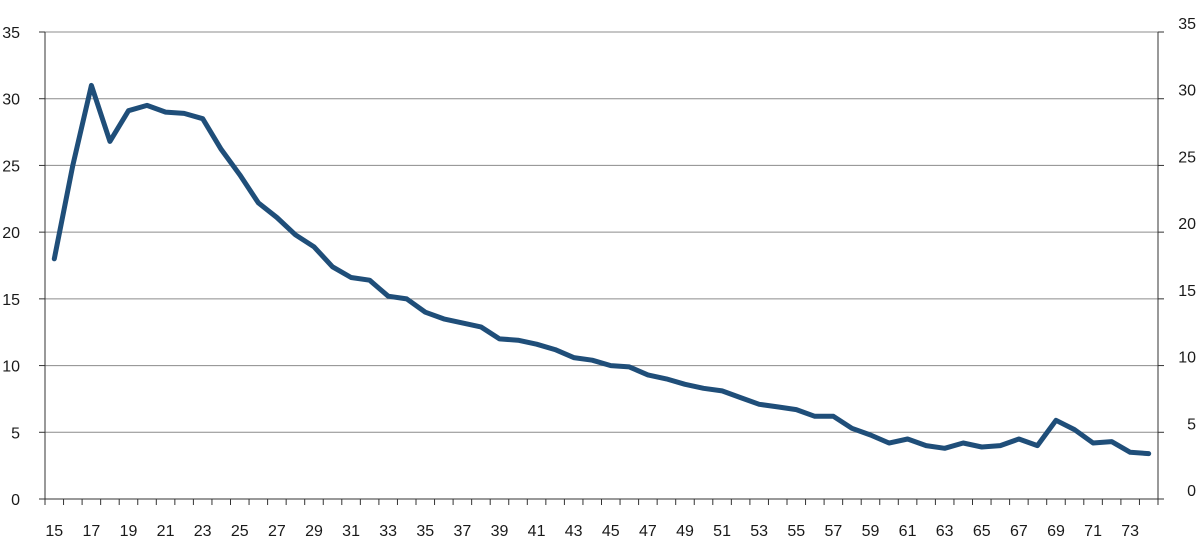  Describe the element at coordinates (351, 531) in the screenshot. I see `x-tick-label: 31` at that location.